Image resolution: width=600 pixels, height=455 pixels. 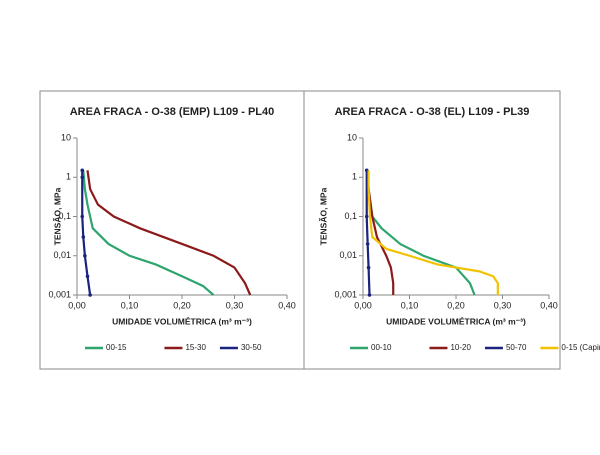 What do you see at coordinates (432, 112) in the screenshot?
I see `chart-title: AREA FRACA - O-38 (EL) L109 - PL39` at bounding box center [432, 112].